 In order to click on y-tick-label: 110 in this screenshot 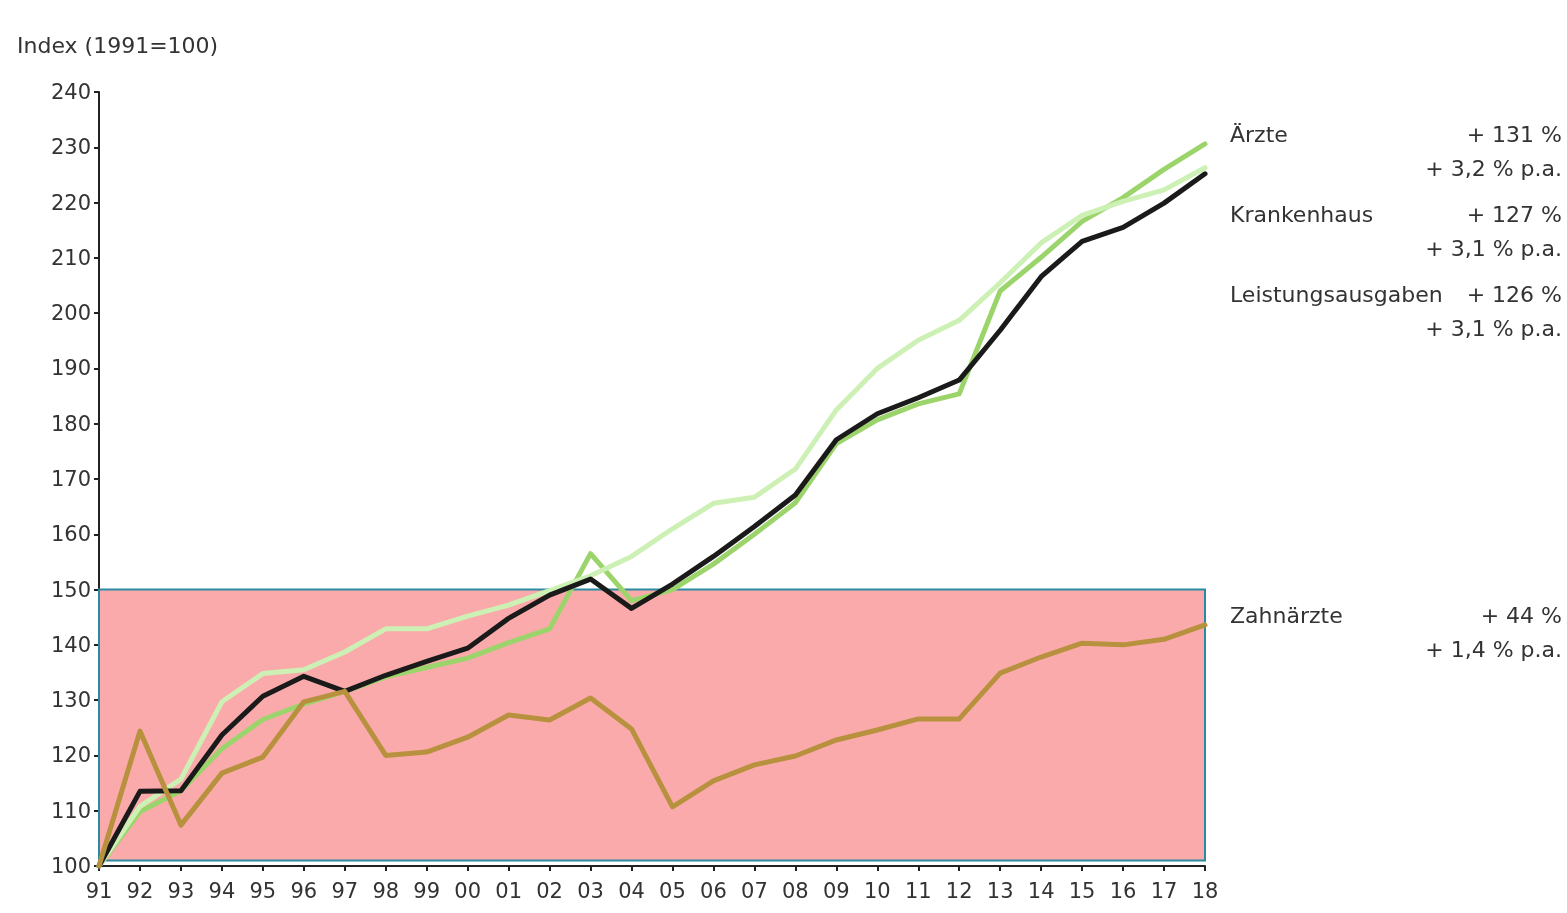, I will do `click(70, 810)`.